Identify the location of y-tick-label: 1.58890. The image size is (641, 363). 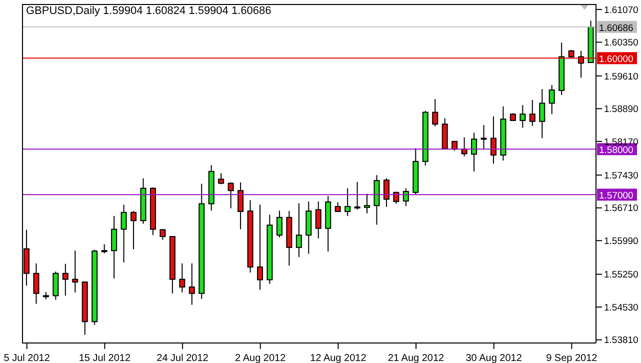
(621, 110).